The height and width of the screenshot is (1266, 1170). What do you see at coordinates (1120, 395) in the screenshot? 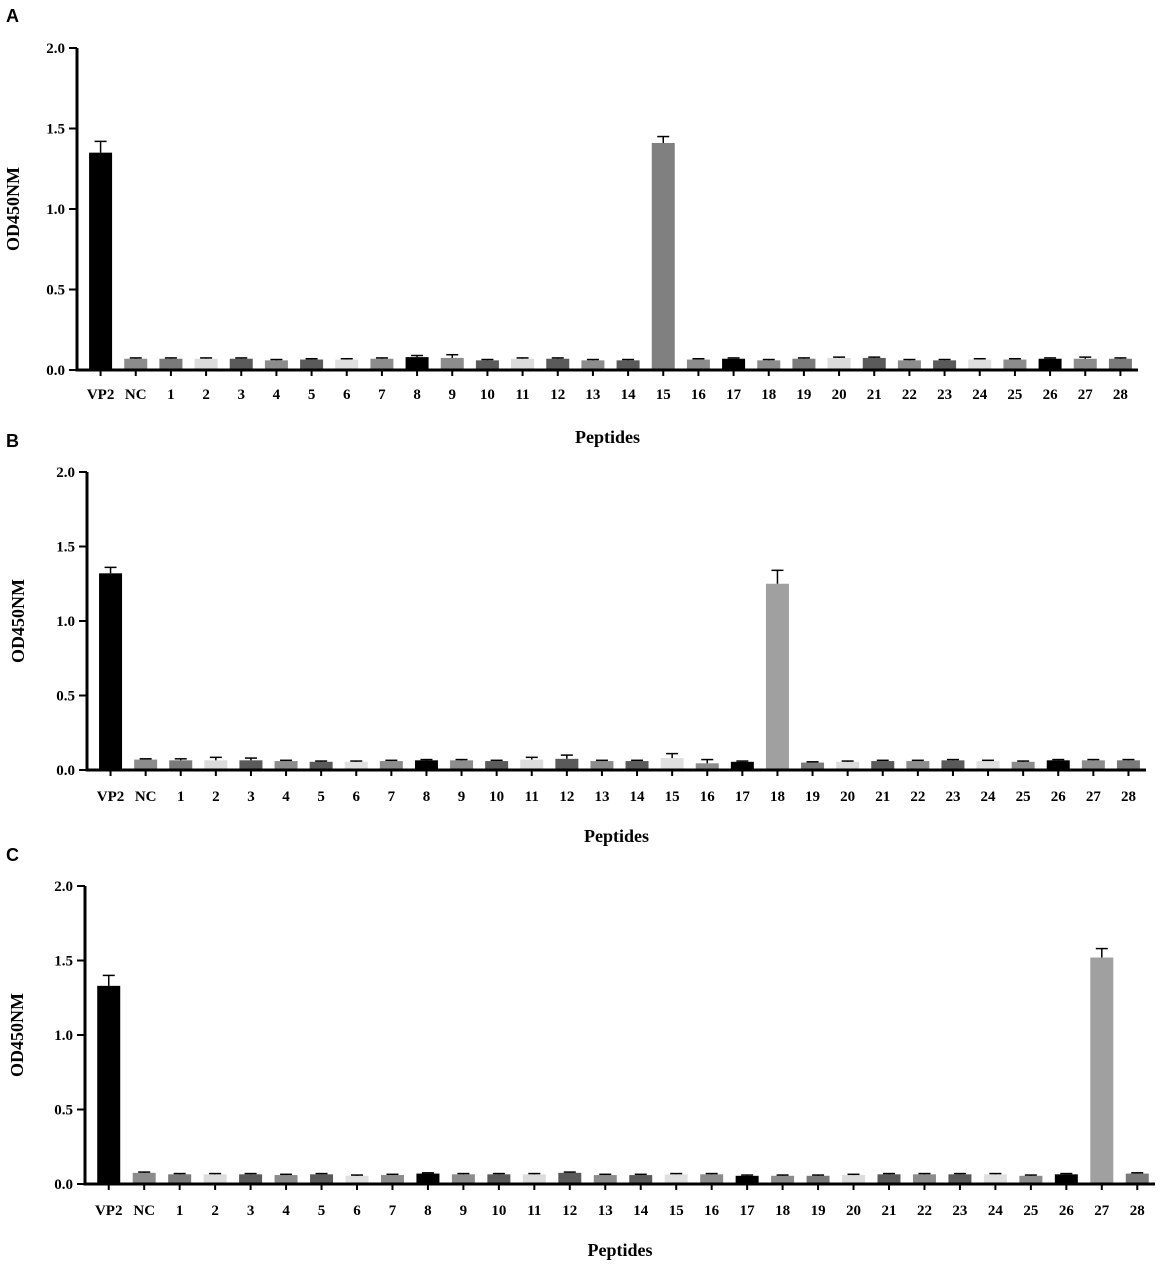
I see `x-tick-label: 28` at bounding box center [1120, 395].